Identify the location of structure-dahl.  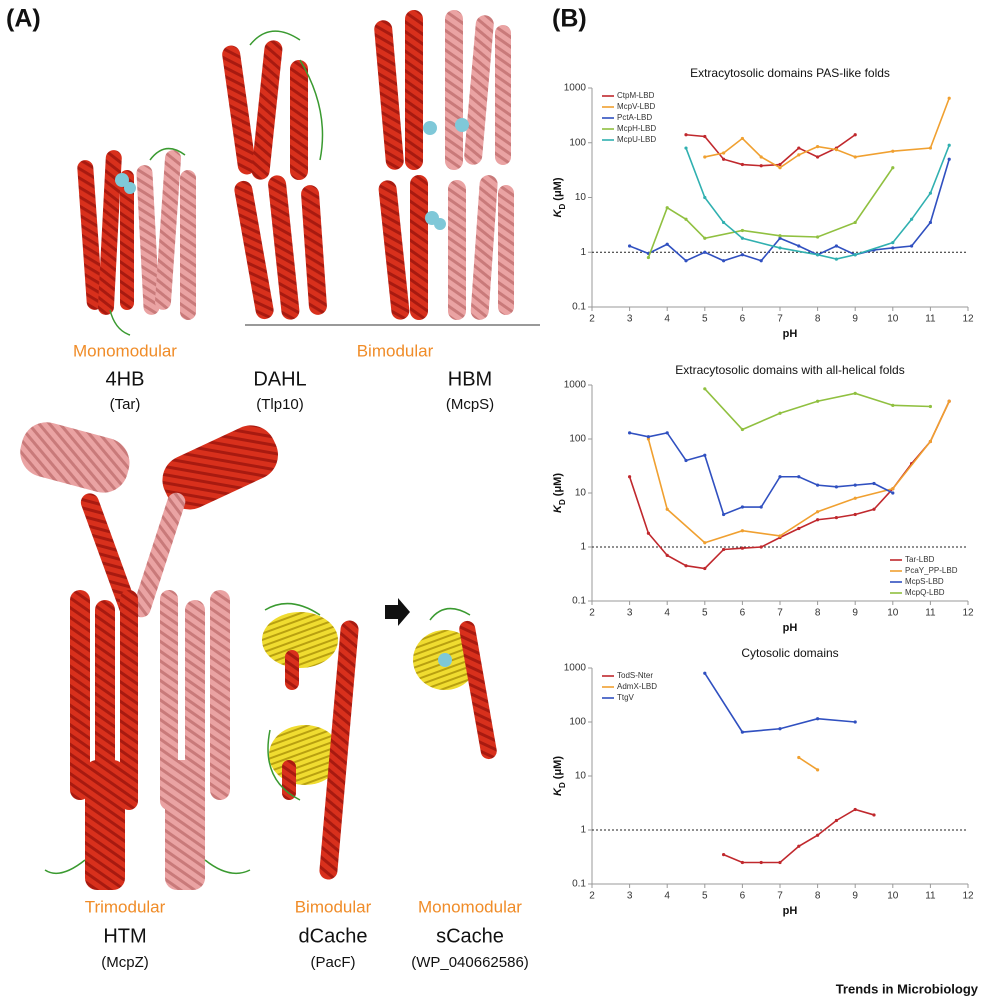
(274, 175).